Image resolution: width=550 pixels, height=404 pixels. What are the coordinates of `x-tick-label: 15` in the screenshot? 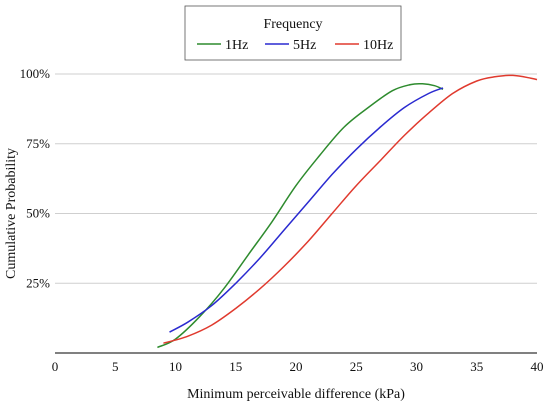 It's located at (235, 366).